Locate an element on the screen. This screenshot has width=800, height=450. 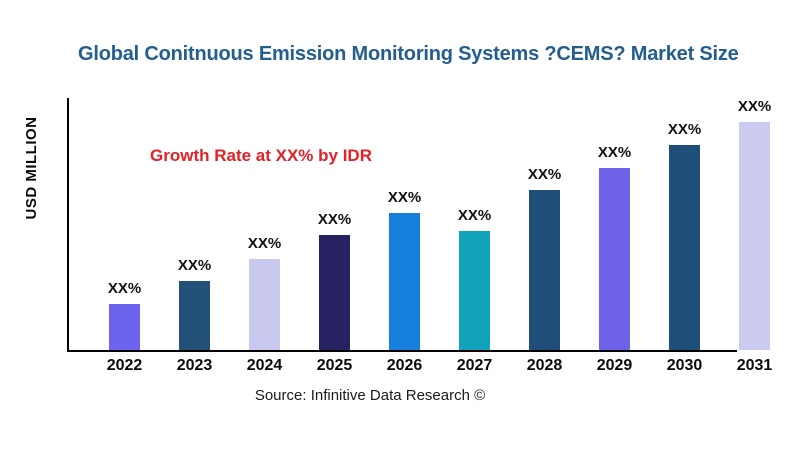
bar-2029 is located at coordinates (614, 259).